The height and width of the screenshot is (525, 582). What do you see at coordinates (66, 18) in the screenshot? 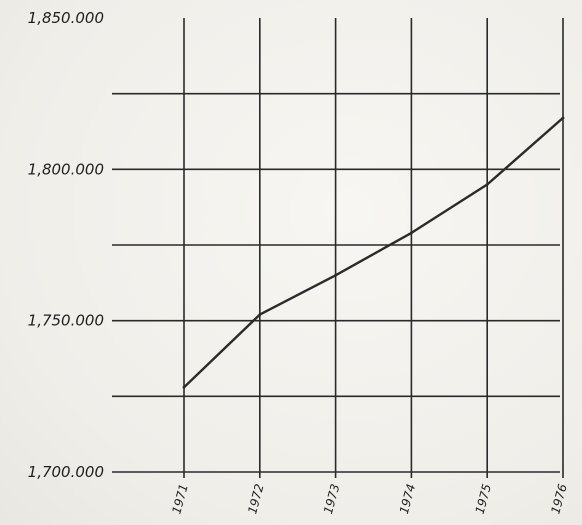
I see `y-tick-label: 1,850.000` at bounding box center [66, 18].